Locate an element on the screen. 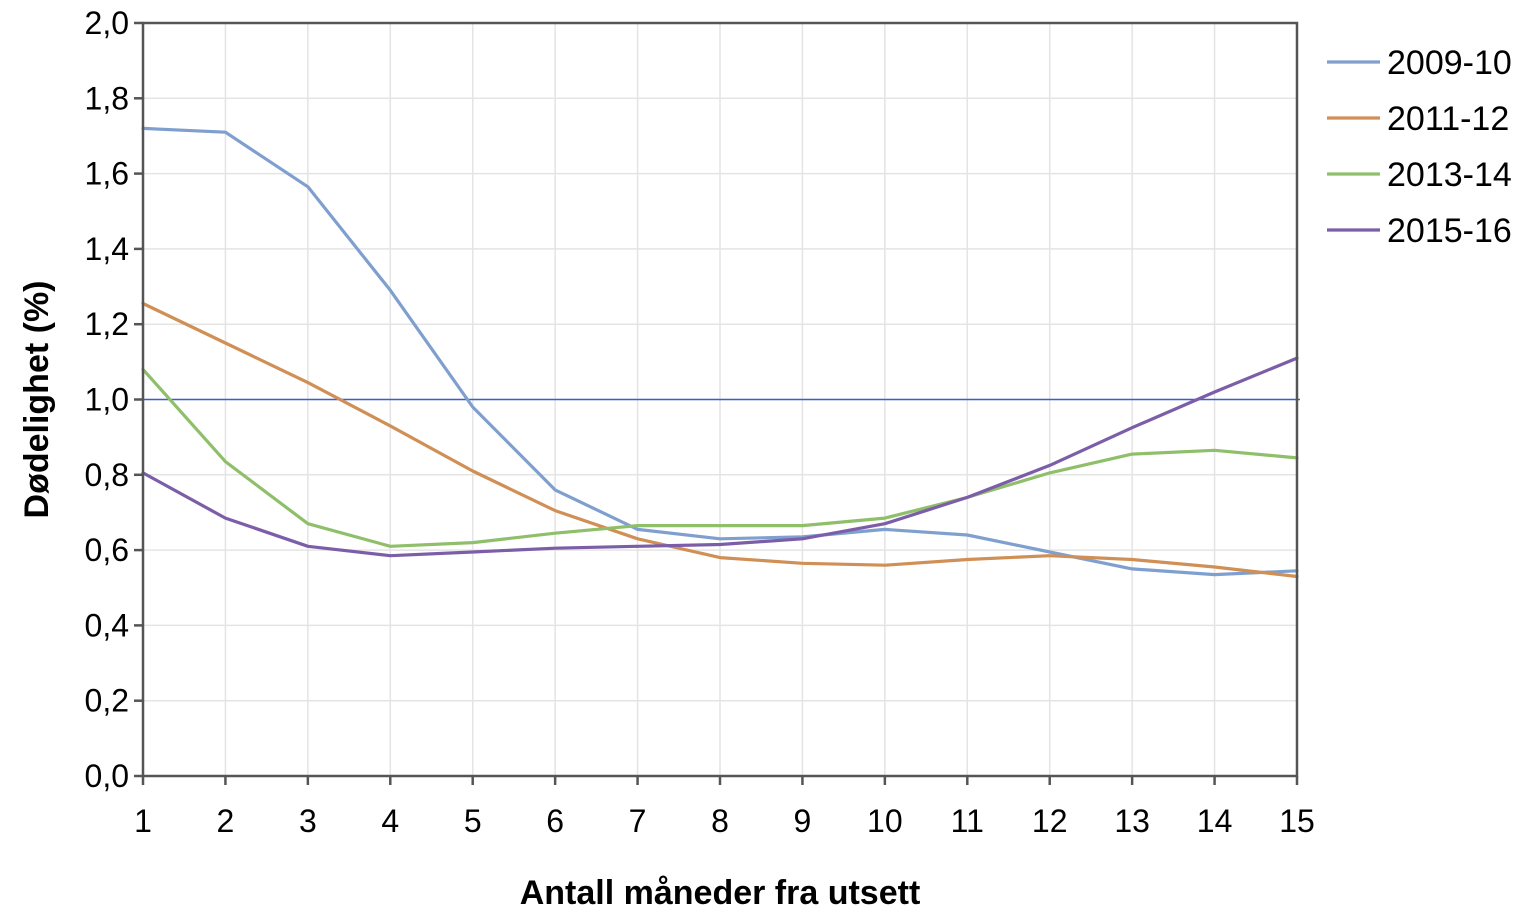 Image resolution: width=1540 pixels, height=916 pixels. y-axis-title: Dødelighet (%) is located at coordinates (37, 400).